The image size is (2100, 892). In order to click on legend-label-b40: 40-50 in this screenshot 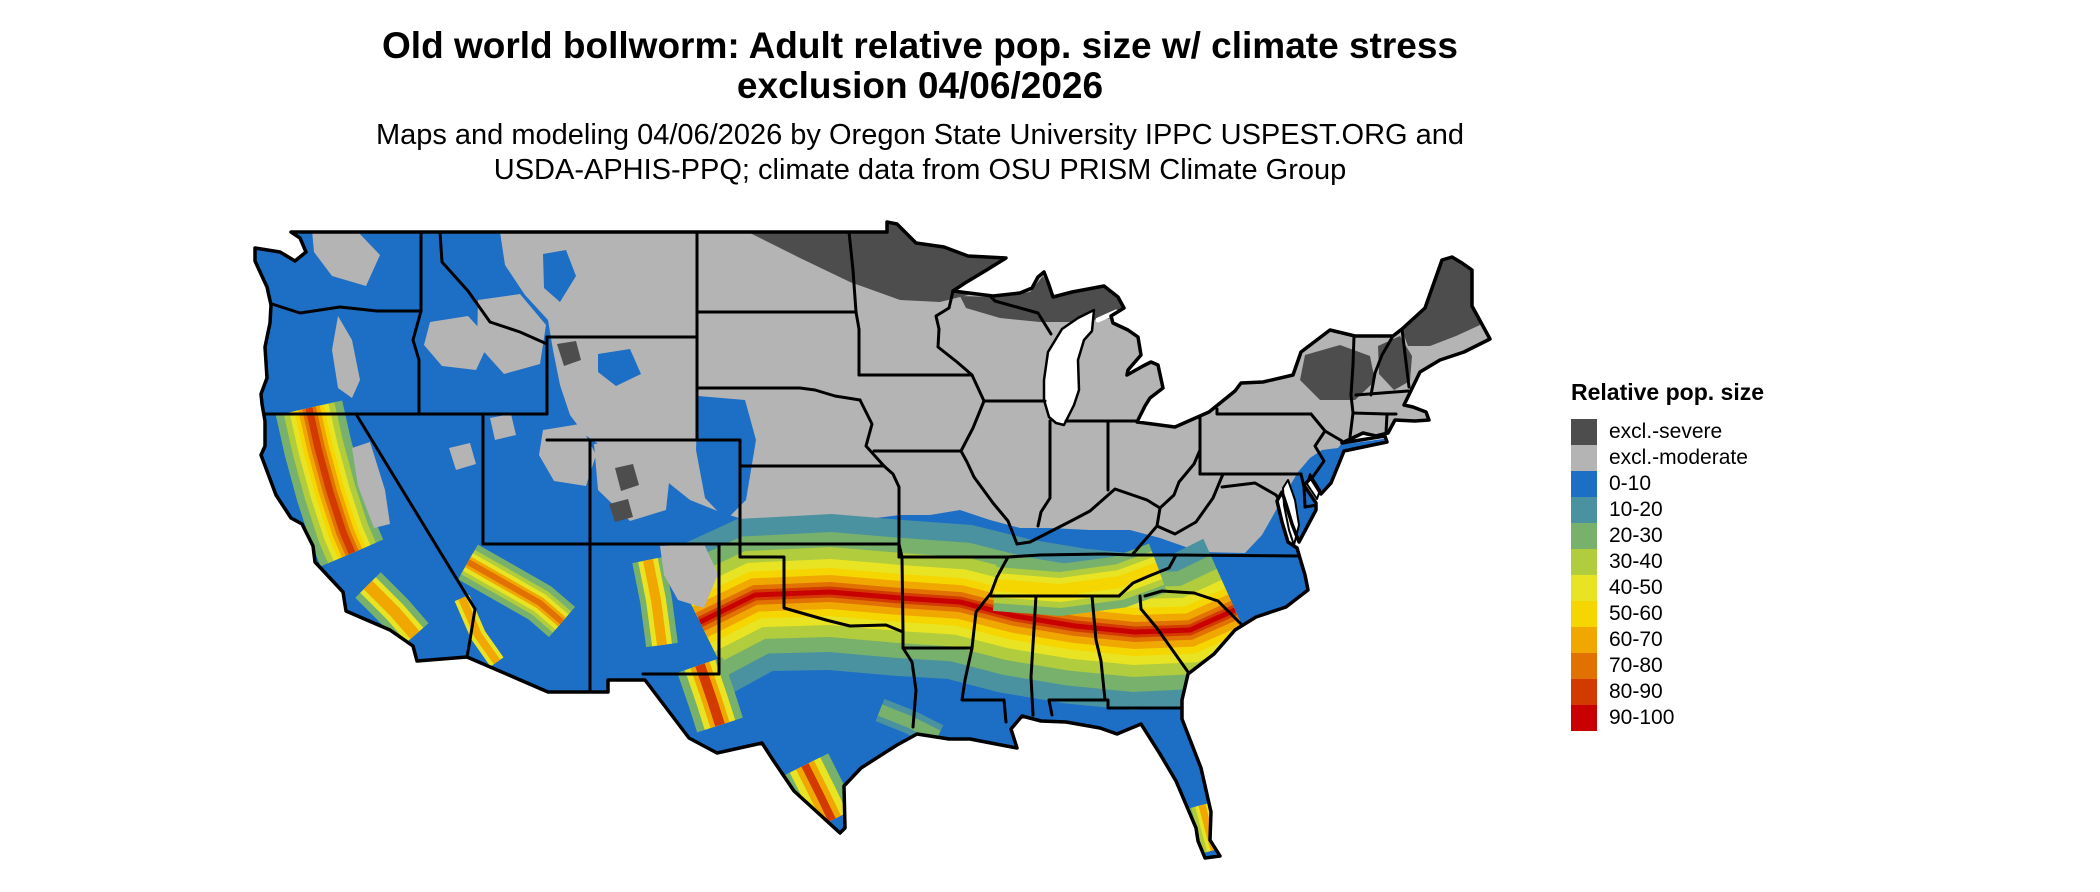, I will do `click(1636, 587)`.